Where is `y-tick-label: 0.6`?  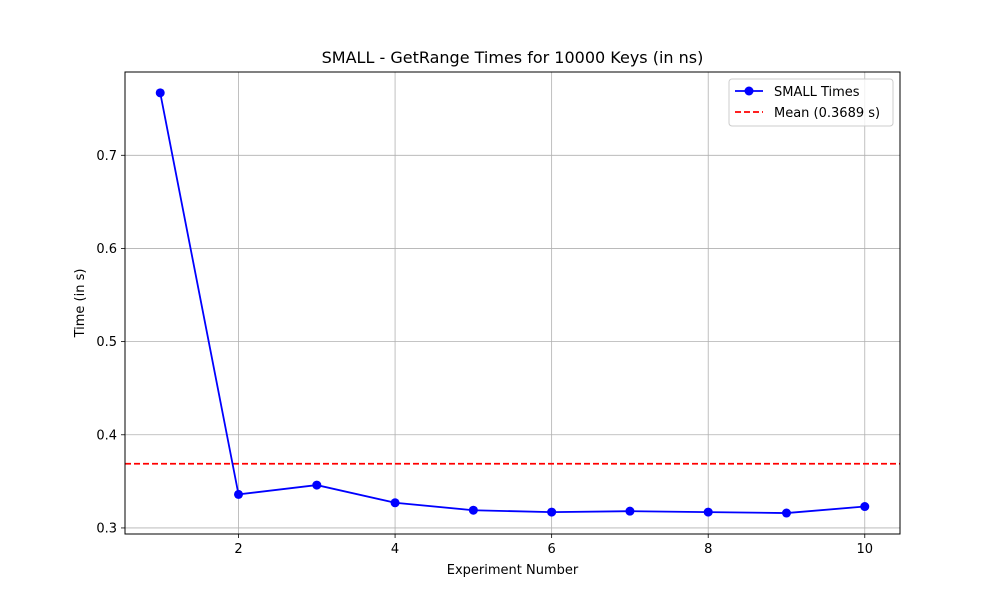 y-tick-label: 0.6 is located at coordinates (106, 249).